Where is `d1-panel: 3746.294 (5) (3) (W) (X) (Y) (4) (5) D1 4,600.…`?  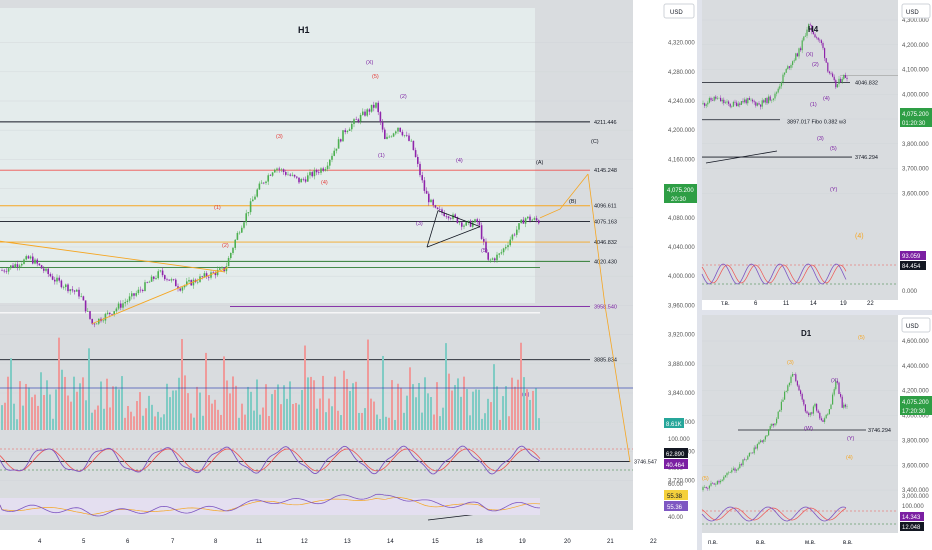
d1-panel: 3746.294 (5) (3) (W) (X) (Y) (4) (5) D1 4,600.… is located at coordinates (816, 432).